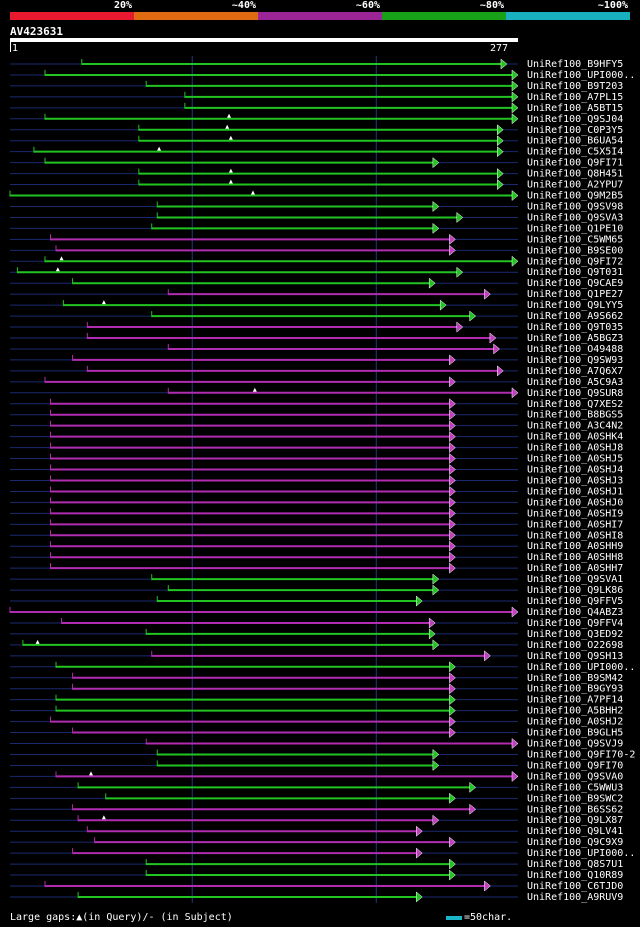 The width and height of the screenshot is (640, 927). What do you see at coordinates (316, 349) in the screenshot?
I see `hit-row: UniRef100_O49488` at bounding box center [316, 349].